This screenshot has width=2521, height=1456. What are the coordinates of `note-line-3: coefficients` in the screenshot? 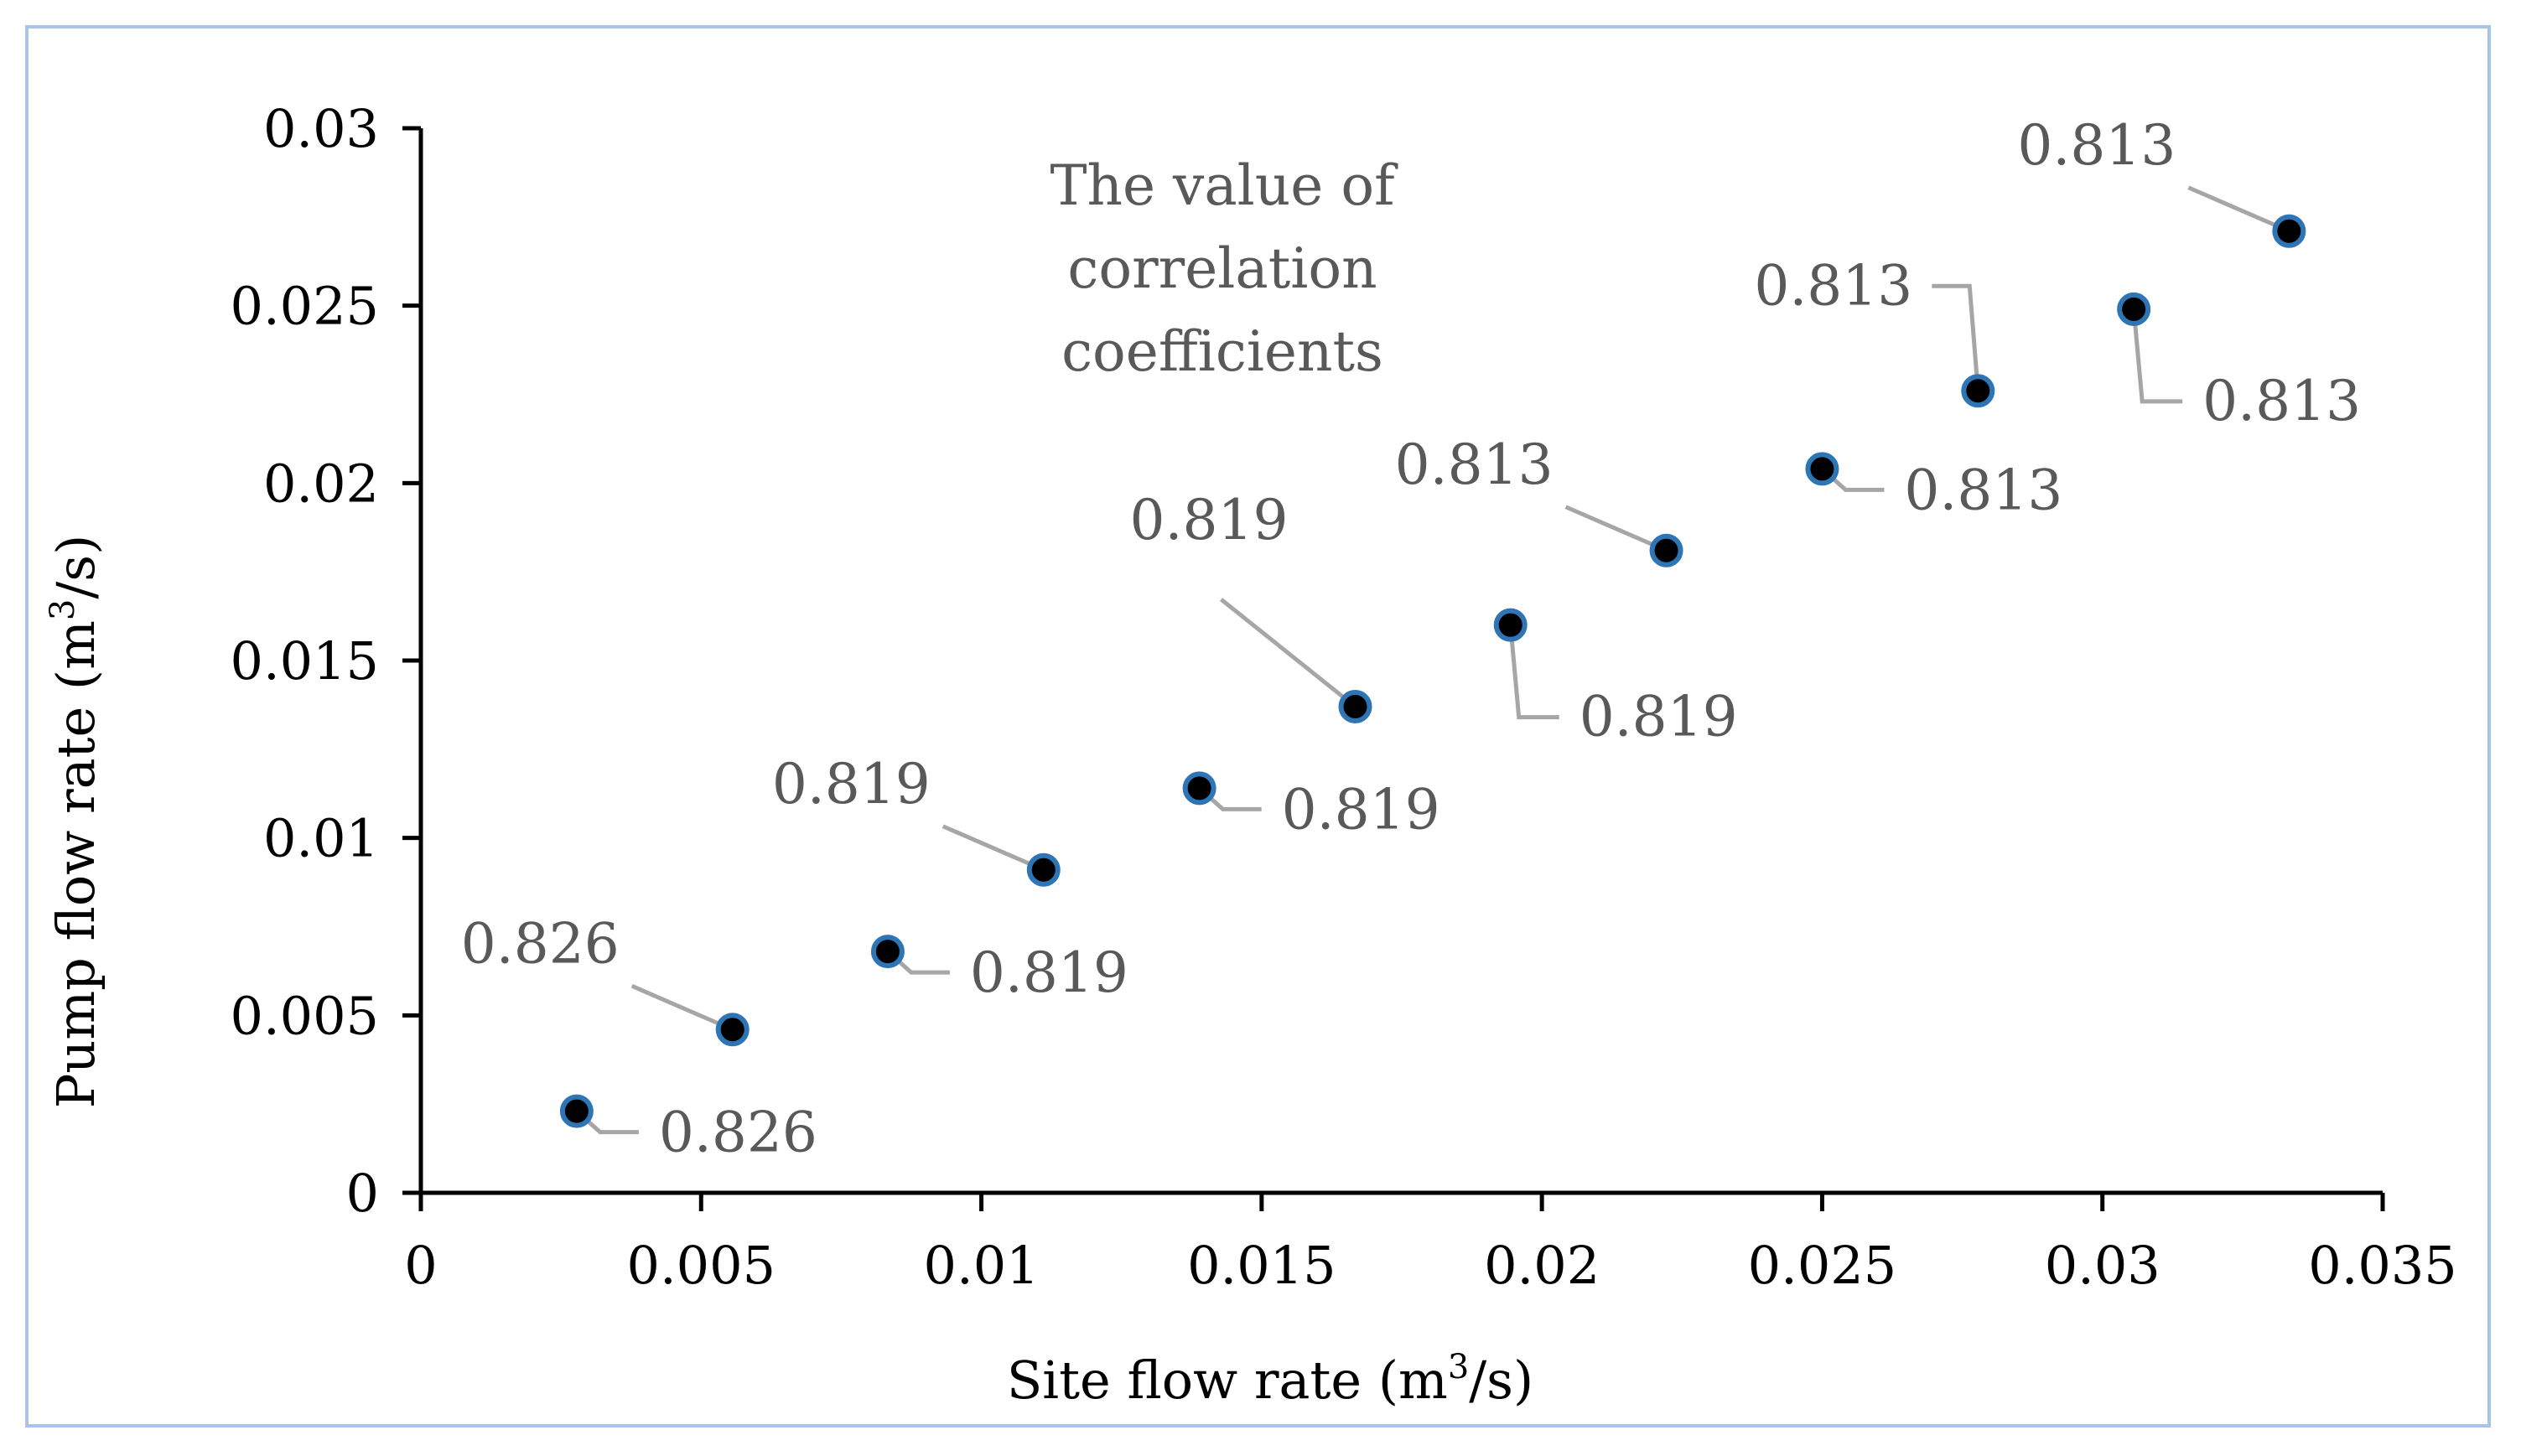 It's located at (1222, 351).